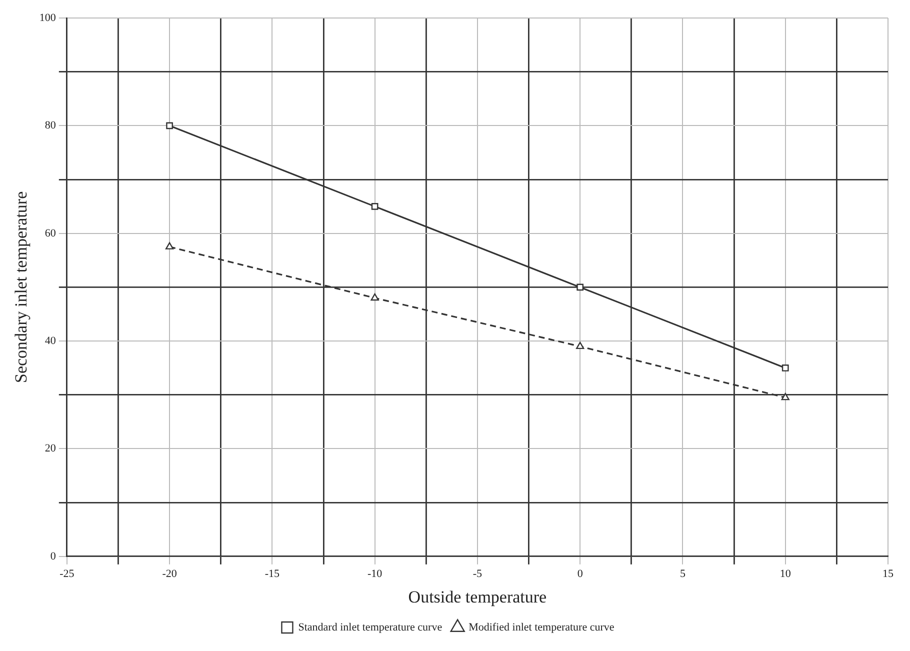 This screenshot has width=910, height=651. I want to click on x-tick-label: 15, so click(888, 574).